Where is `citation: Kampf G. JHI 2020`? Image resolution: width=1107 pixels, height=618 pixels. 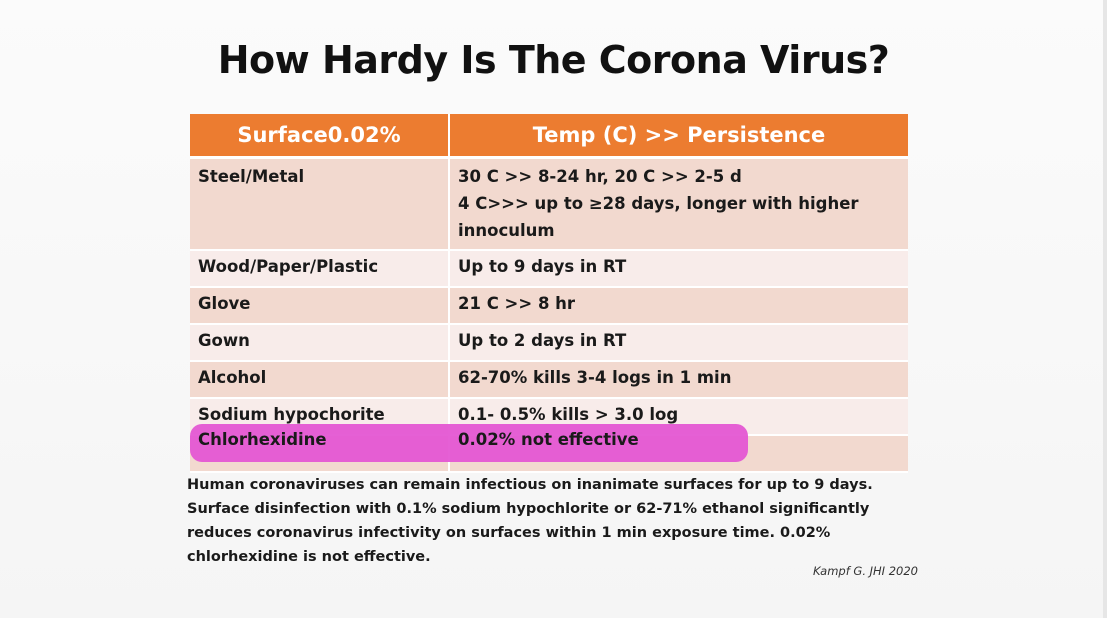 citation: Kampf G. JHI 2020 is located at coordinates (865, 571).